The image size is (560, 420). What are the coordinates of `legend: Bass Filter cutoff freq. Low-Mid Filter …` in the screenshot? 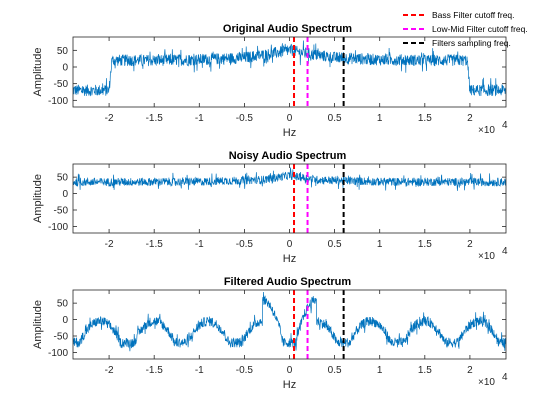 It's located at (465, 29).